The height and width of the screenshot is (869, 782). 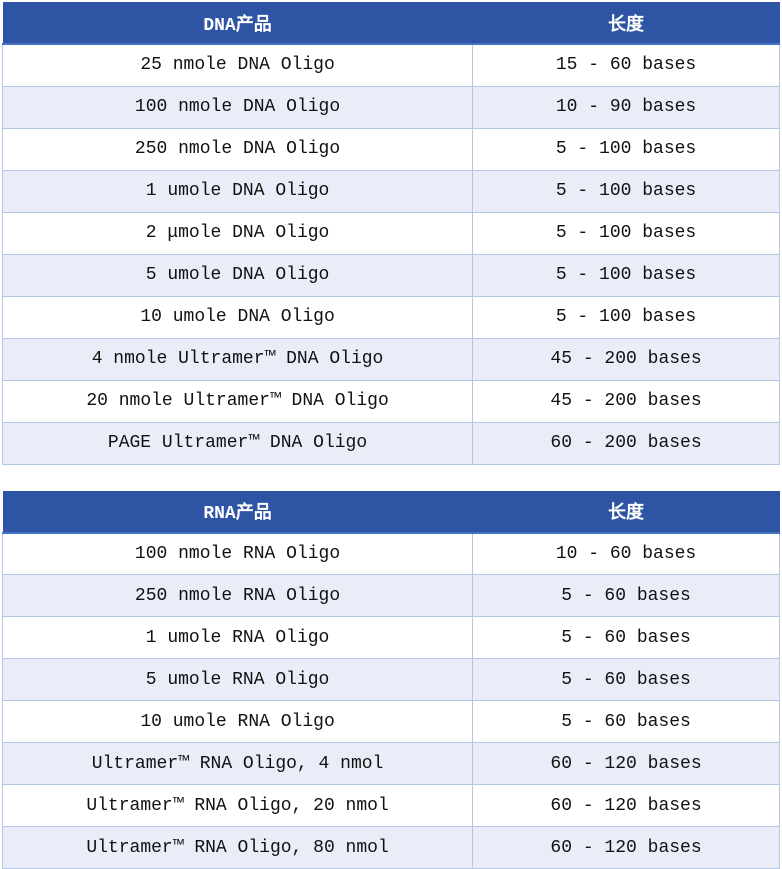 What do you see at coordinates (237, 637) in the screenshot?
I see `product-cell: 1 umole RNA Oligo` at bounding box center [237, 637].